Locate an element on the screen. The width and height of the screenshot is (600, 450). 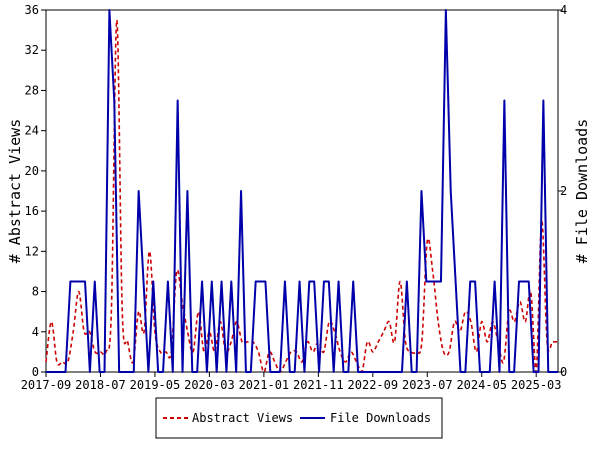
x-tick-label: 2019-05 is located at coordinates (155, 385).